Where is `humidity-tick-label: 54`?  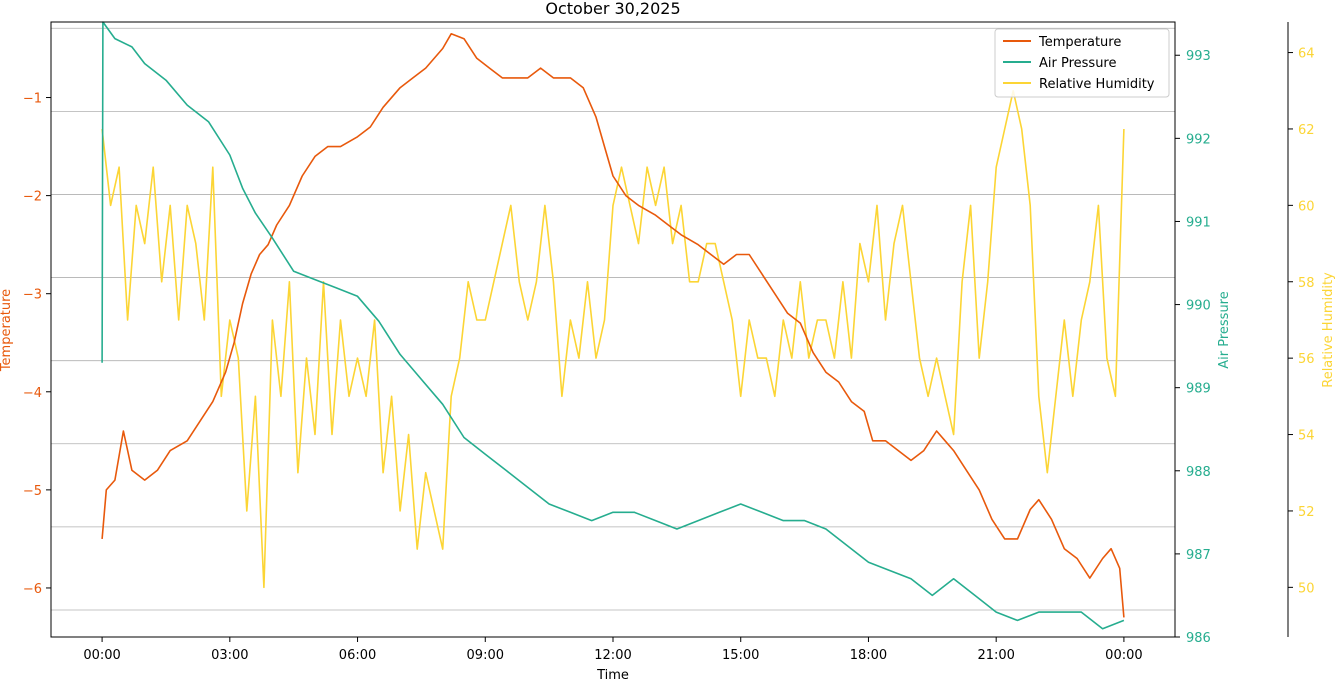
humidity-tick-label: 54 is located at coordinates (1306, 436).